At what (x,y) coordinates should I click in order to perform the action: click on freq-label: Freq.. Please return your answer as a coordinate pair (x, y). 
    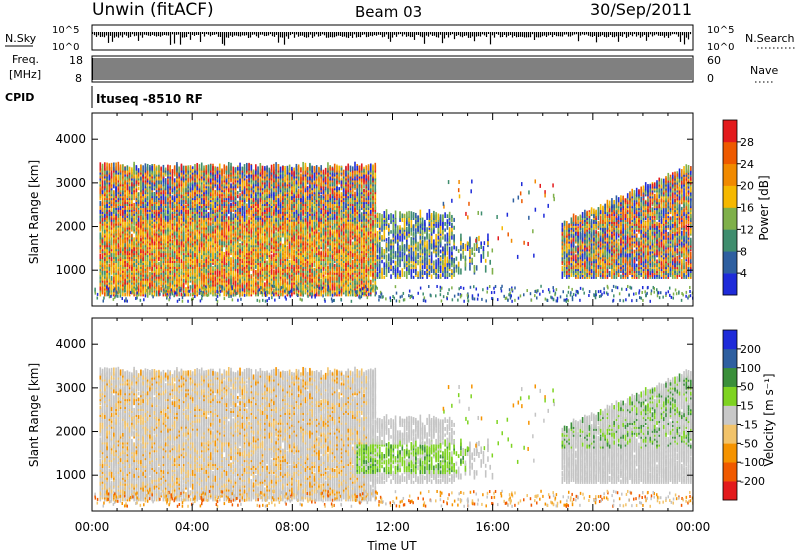
    Looking at the image, I should click on (25, 59).